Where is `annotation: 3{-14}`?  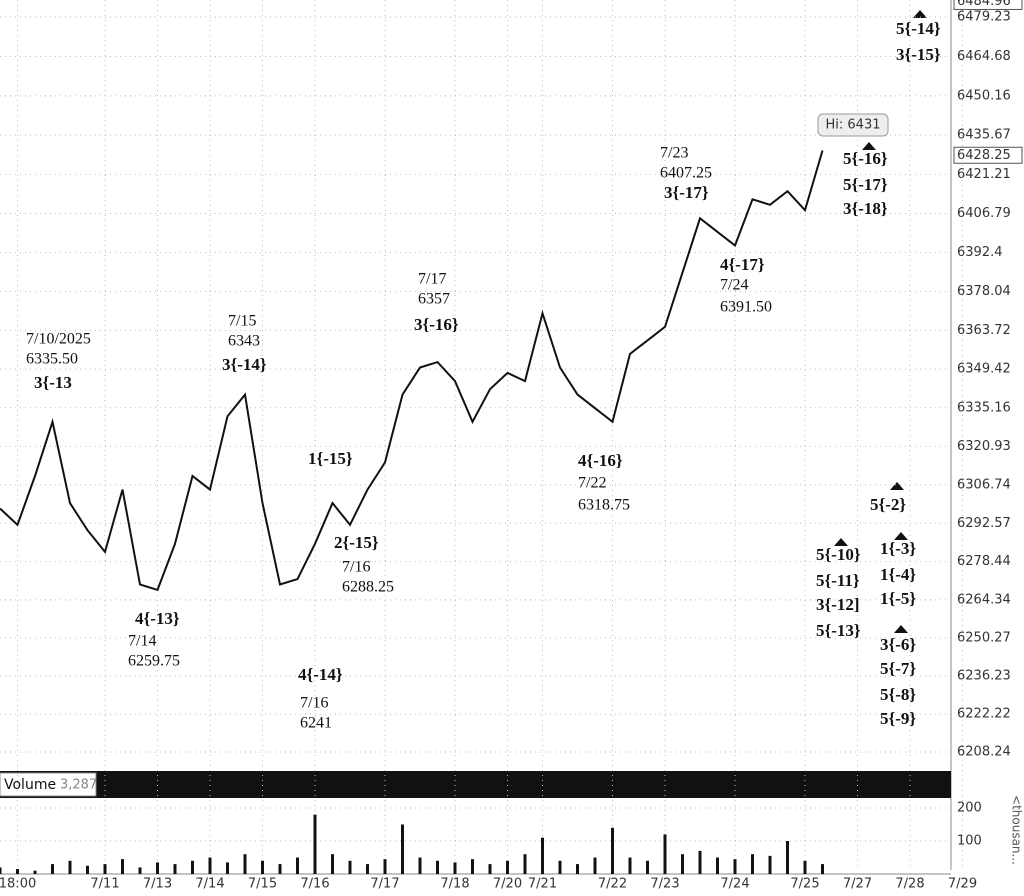
annotation: 3{-14} is located at coordinates (244, 364).